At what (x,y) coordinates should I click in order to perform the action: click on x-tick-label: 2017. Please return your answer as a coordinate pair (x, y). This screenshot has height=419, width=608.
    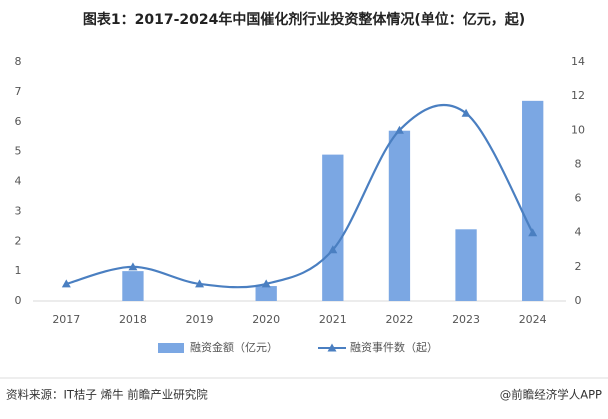
    Looking at the image, I should click on (66, 319).